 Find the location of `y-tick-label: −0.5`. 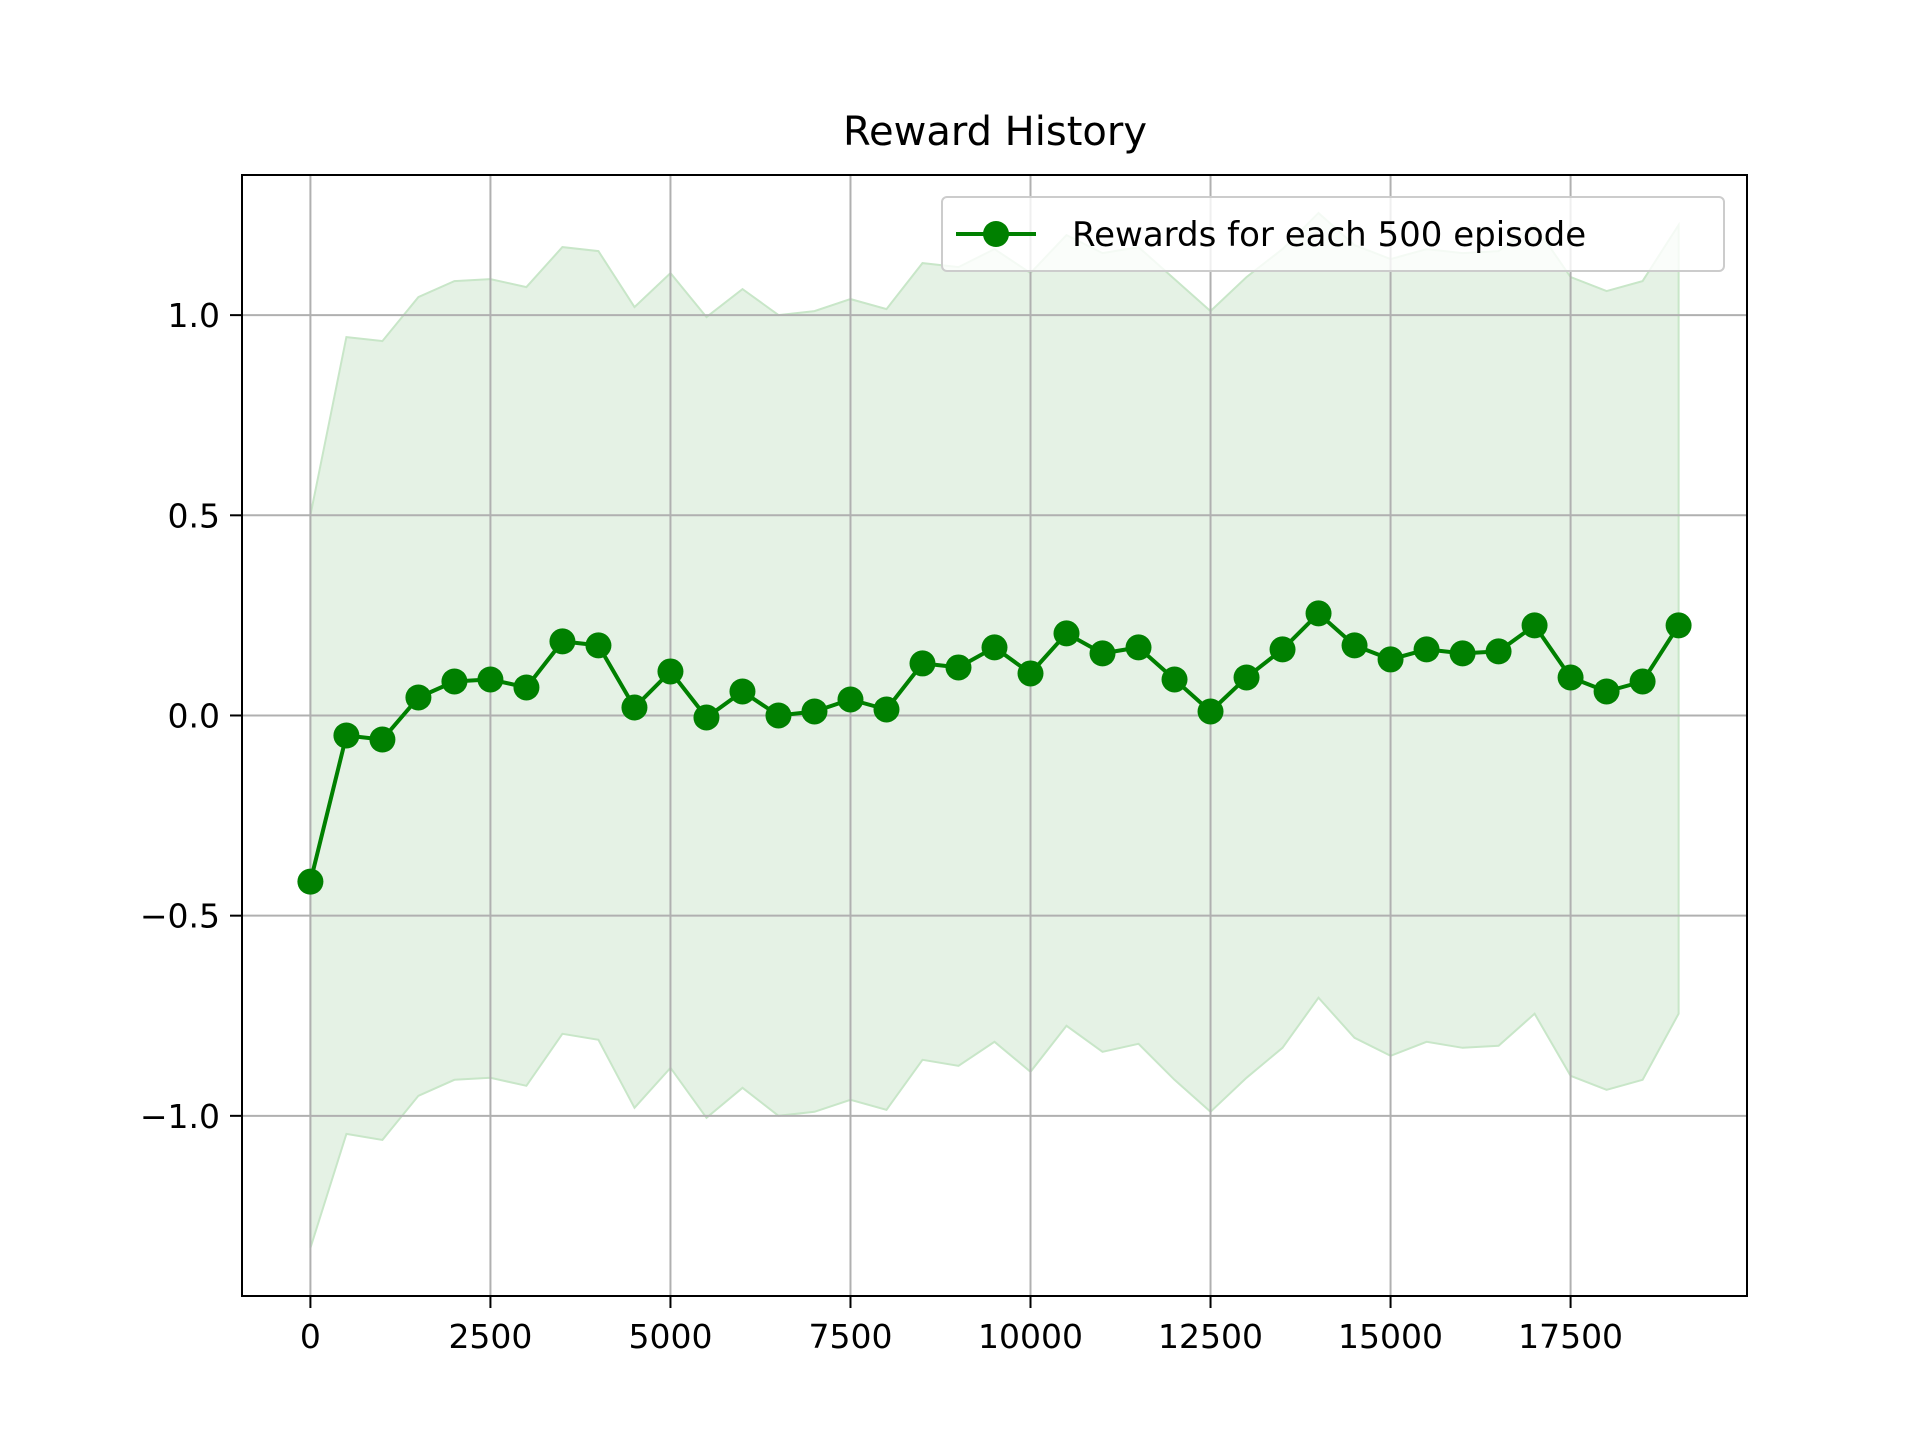

y-tick-label: −0.5 is located at coordinates (180, 916).